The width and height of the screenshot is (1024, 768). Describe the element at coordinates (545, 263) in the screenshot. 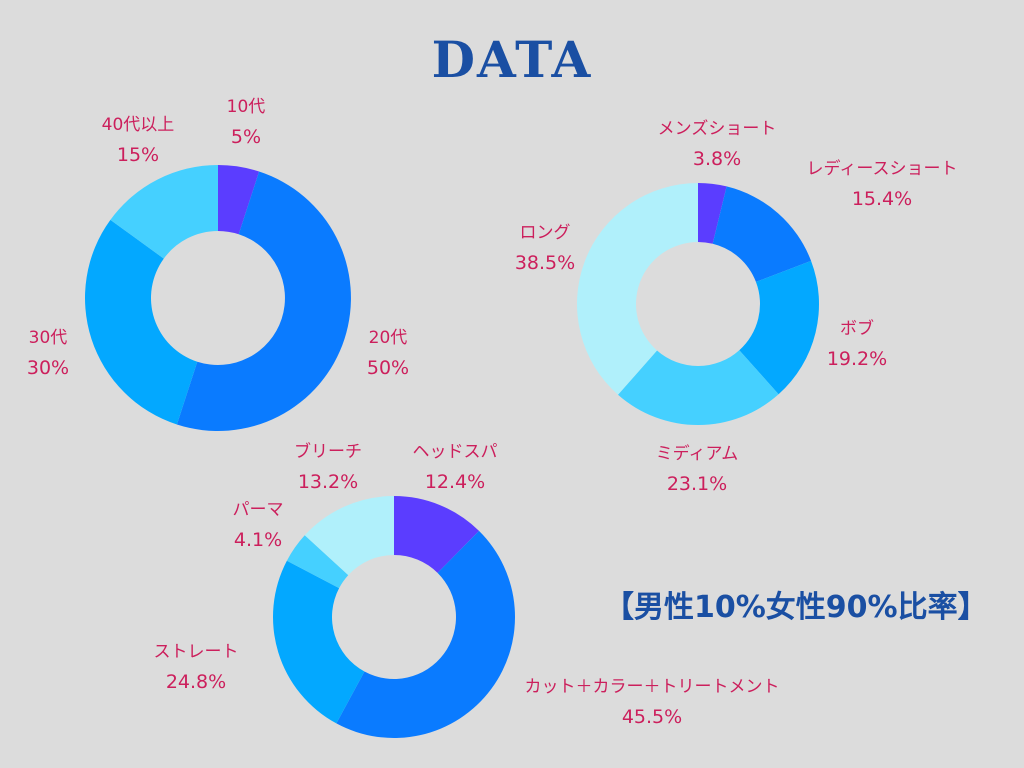

I see `slice-value: 38.5%` at that location.